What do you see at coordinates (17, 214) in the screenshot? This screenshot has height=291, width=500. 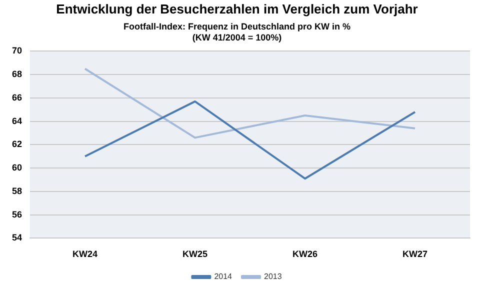 I see `y-tick-label: 56` at bounding box center [17, 214].